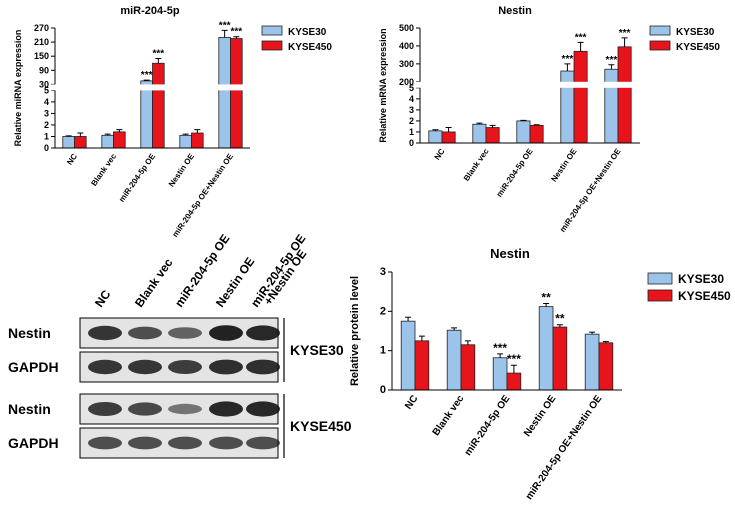 The image size is (735, 510). Describe the element at coordinates (406, 64) in the screenshot. I see `y-tick-label: 300` at that location.